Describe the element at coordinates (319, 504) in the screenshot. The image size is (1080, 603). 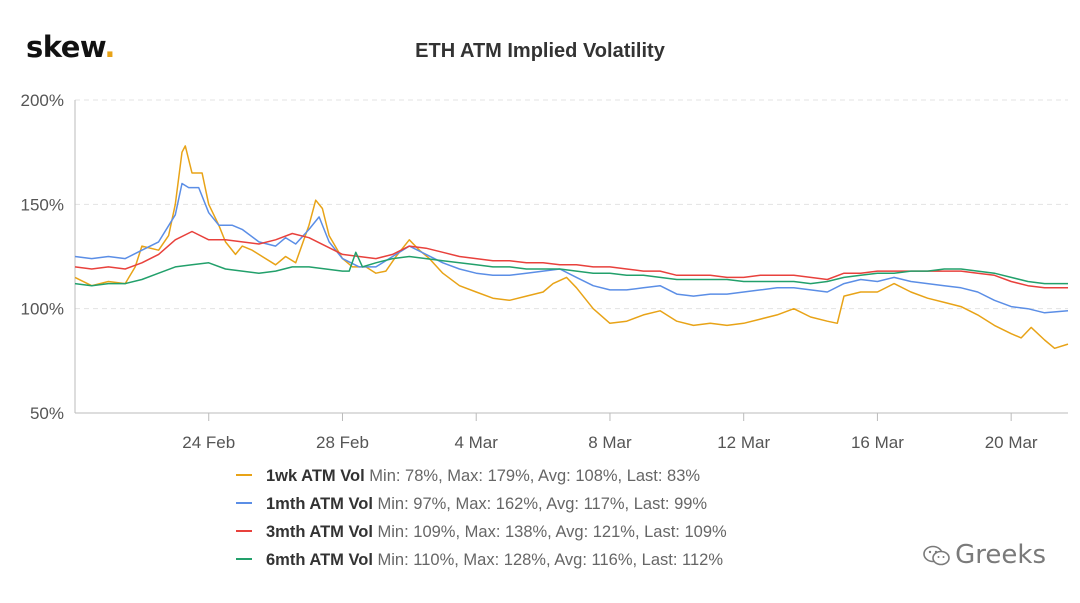
I see `legend-series-name: 1mth ATM Vol` at that location.